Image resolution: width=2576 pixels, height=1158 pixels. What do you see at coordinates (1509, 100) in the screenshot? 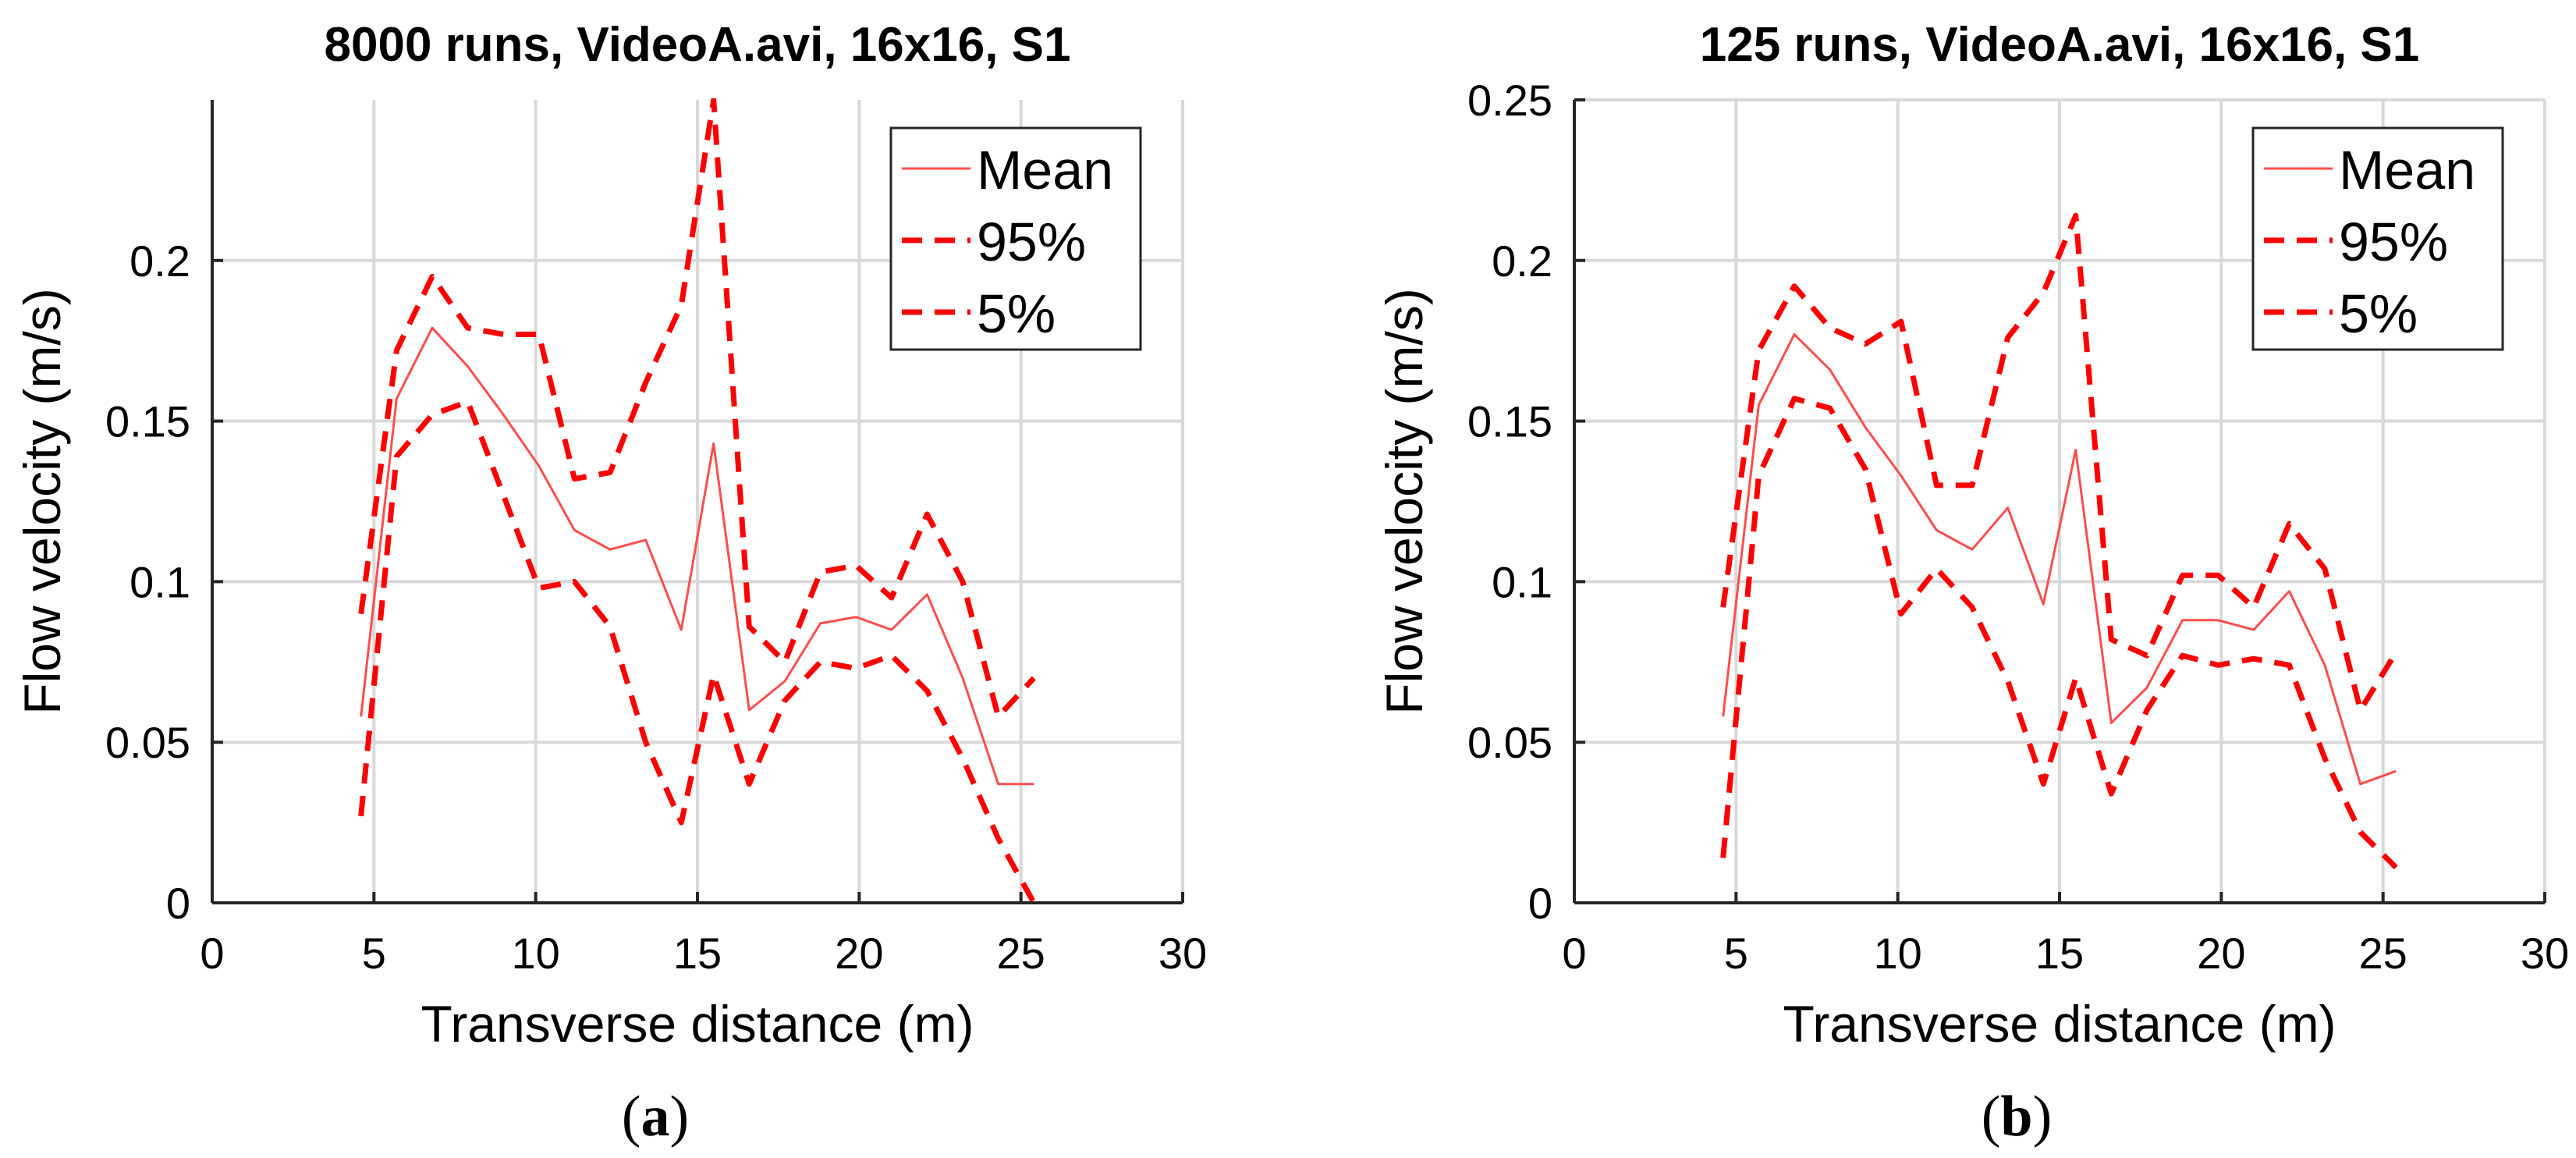
I see `y-tick-label: 0.25` at bounding box center [1509, 100].